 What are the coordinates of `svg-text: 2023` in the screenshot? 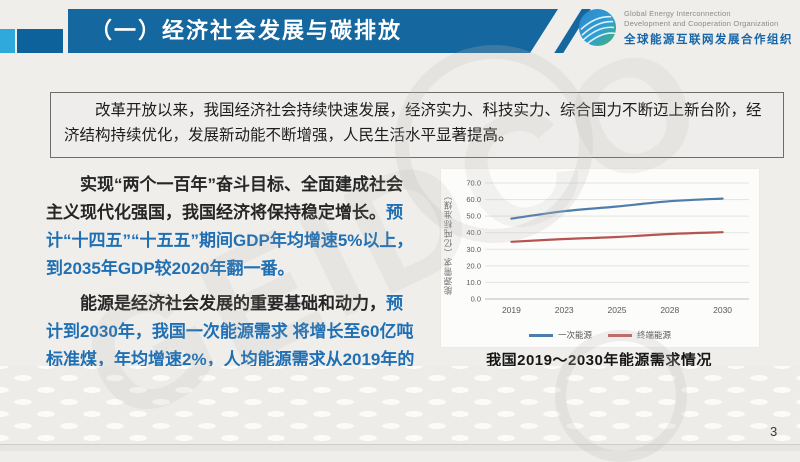 It's located at (564, 310).